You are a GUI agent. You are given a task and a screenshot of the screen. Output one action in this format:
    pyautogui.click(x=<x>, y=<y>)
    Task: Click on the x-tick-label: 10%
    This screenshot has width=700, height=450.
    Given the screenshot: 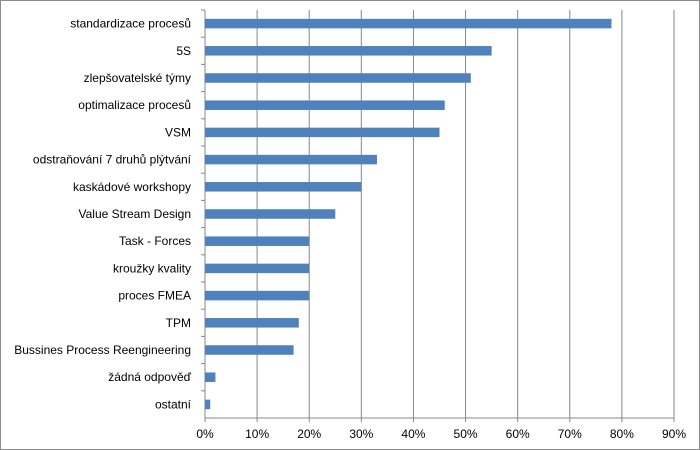 What is the action you would take?
    pyautogui.click(x=257, y=434)
    